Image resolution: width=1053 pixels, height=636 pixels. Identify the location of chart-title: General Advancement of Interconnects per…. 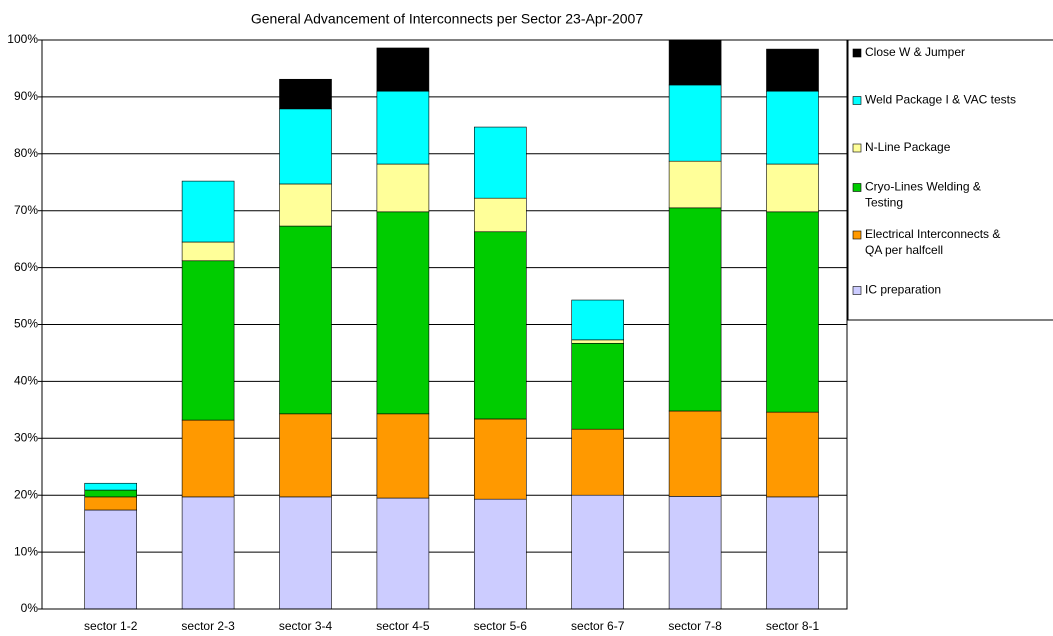
(447, 19).